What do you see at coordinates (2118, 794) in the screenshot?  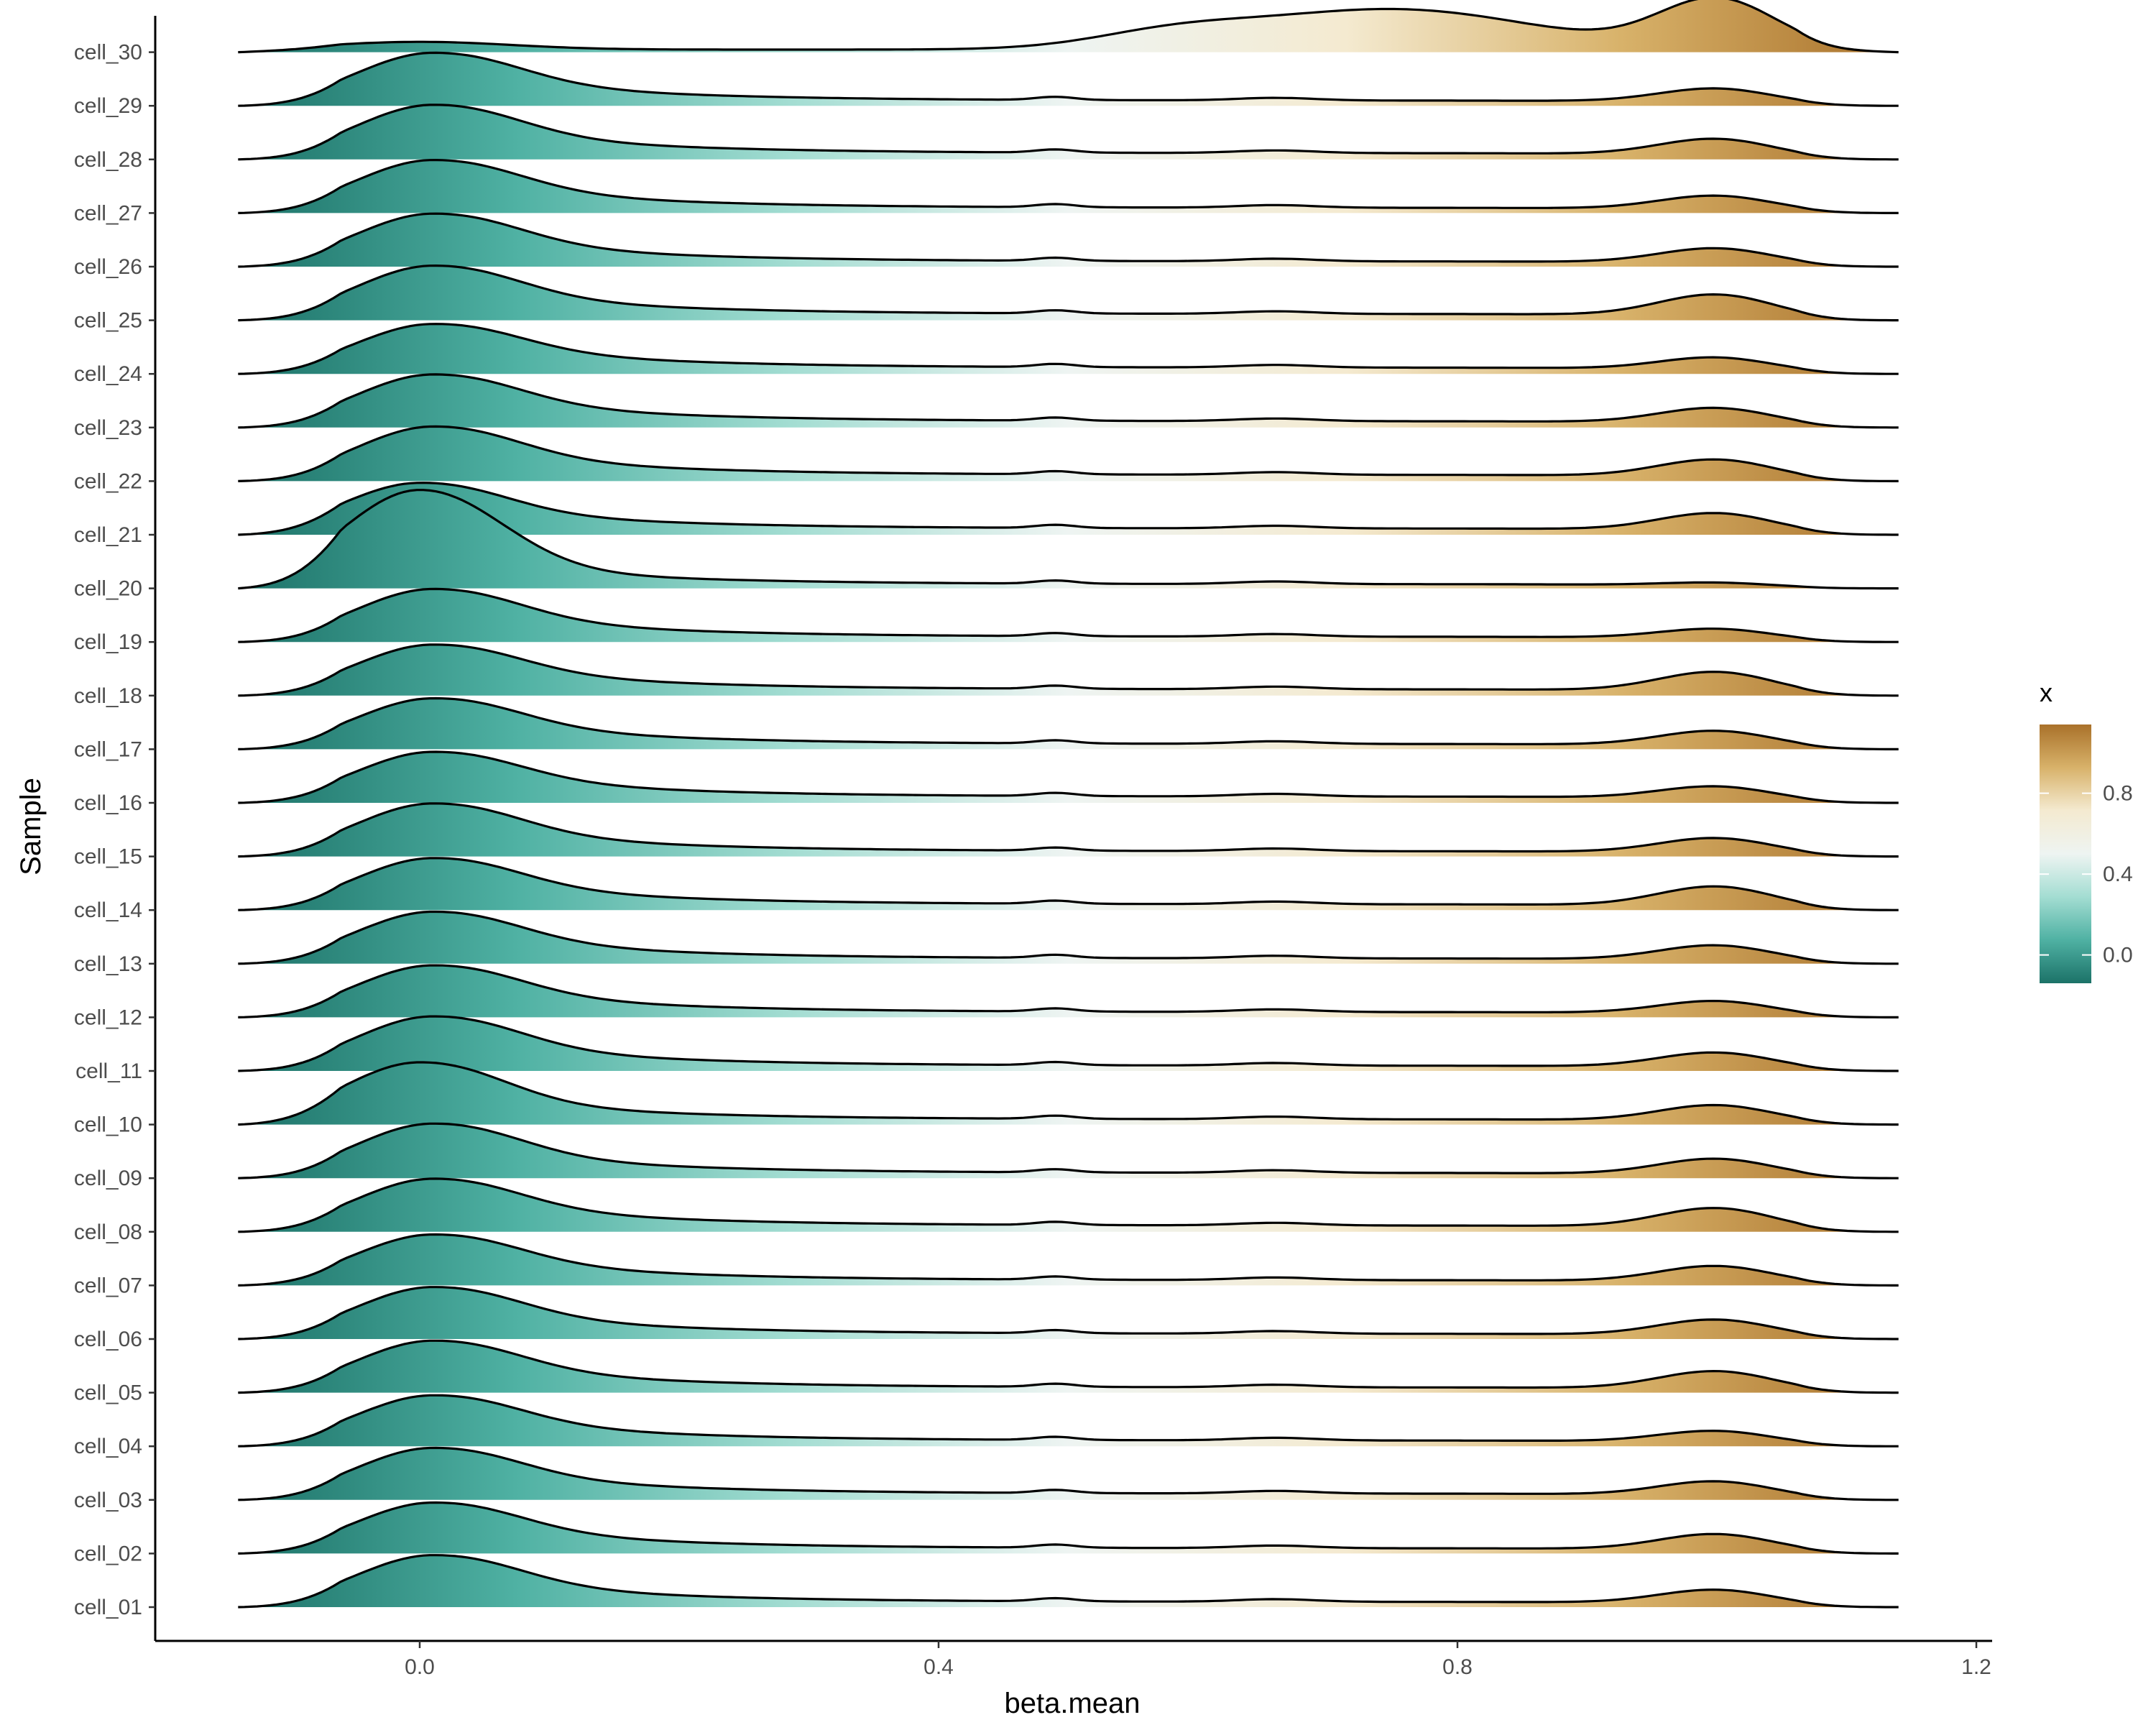 I see `legend-tick-label: 0.8` at bounding box center [2118, 794].